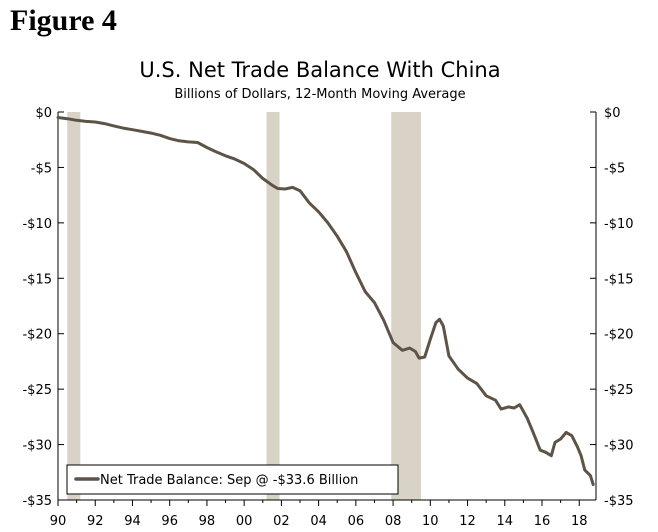 The height and width of the screenshot is (532, 658). Describe the element at coordinates (612, 307) in the screenshot. I see `right-y-axis-ticks: $0 -$5 -$10 -$15 -$20 -$25 -$30 -$35` at that location.